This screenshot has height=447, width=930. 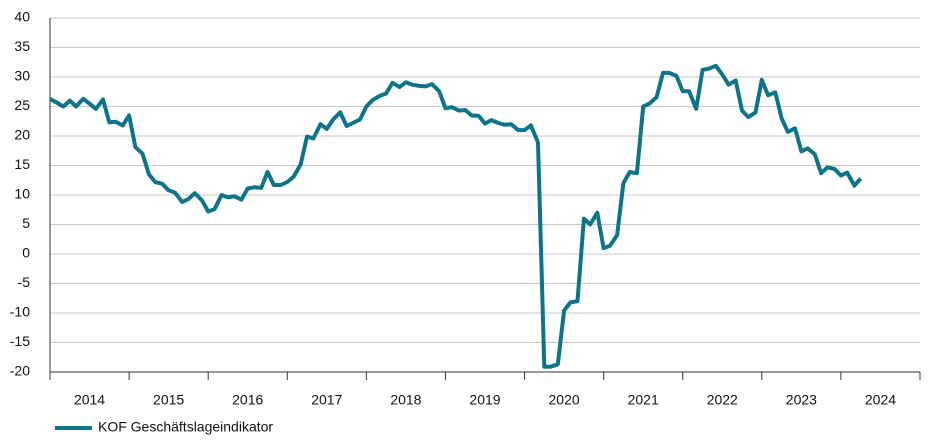 What do you see at coordinates (26, 253) in the screenshot?
I see `y-tick-label: 0` at bounding box center [26, 253].